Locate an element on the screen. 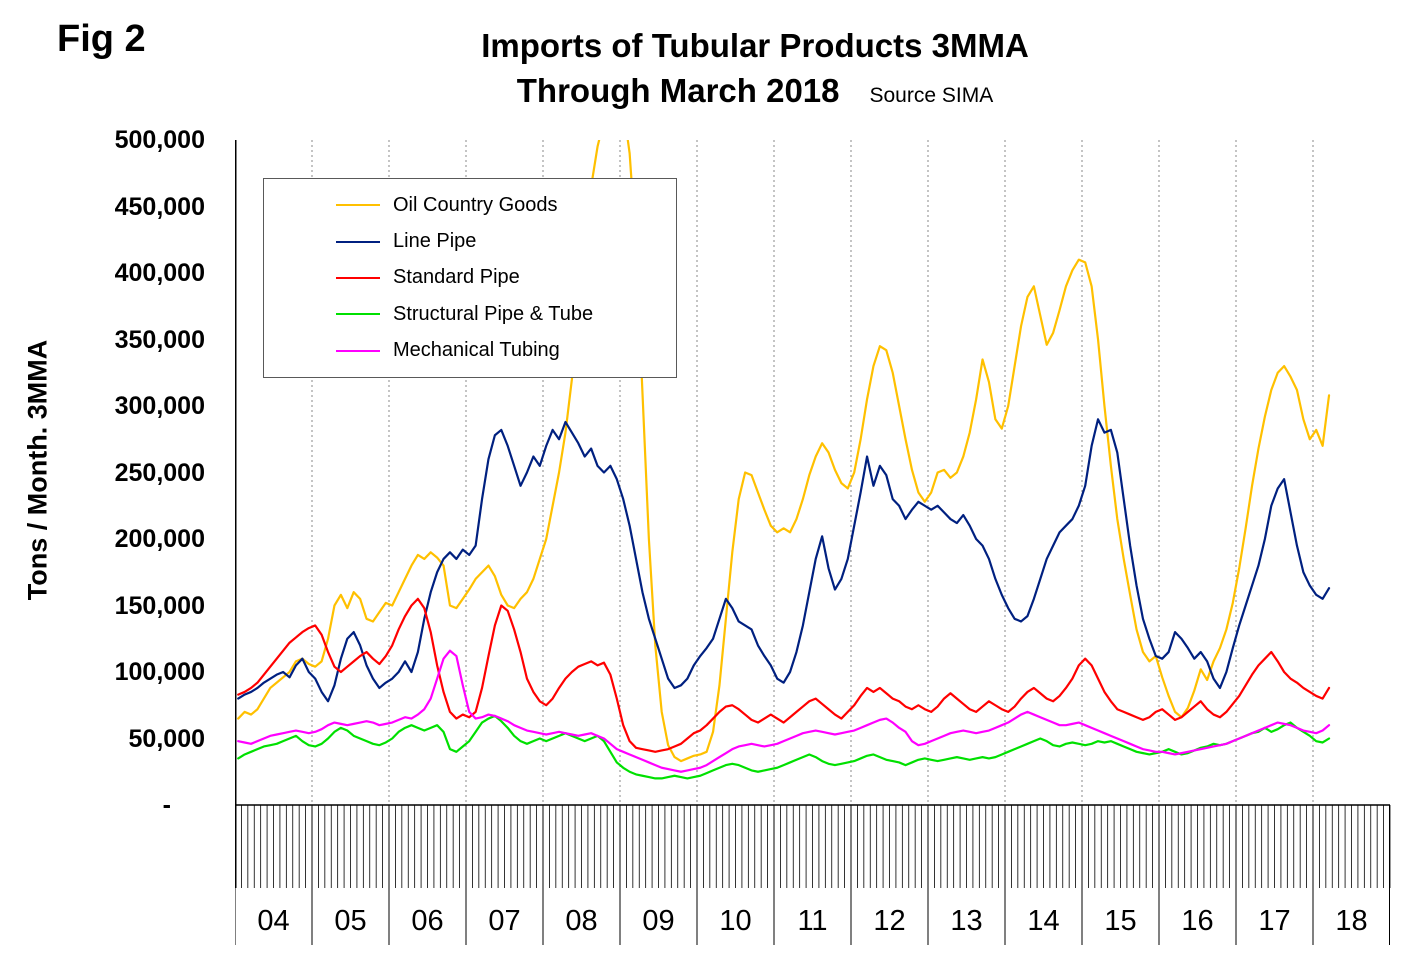  y-tick-label: 400,000 is located at coordinates (159, 273).